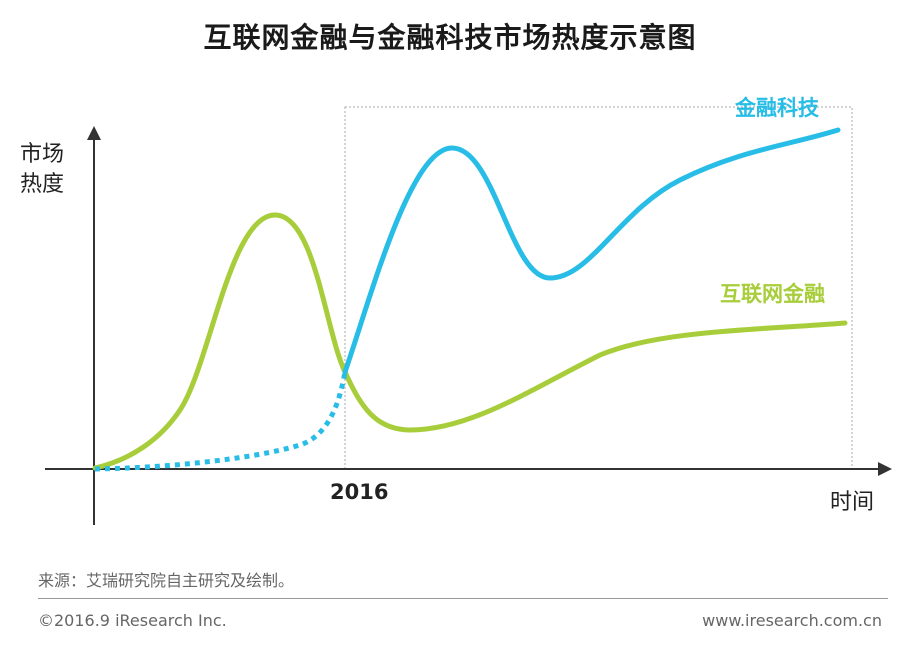  Describe the element at coordinates (94, 133) in the screenshot. I see `y-axis-arrow` at that location.